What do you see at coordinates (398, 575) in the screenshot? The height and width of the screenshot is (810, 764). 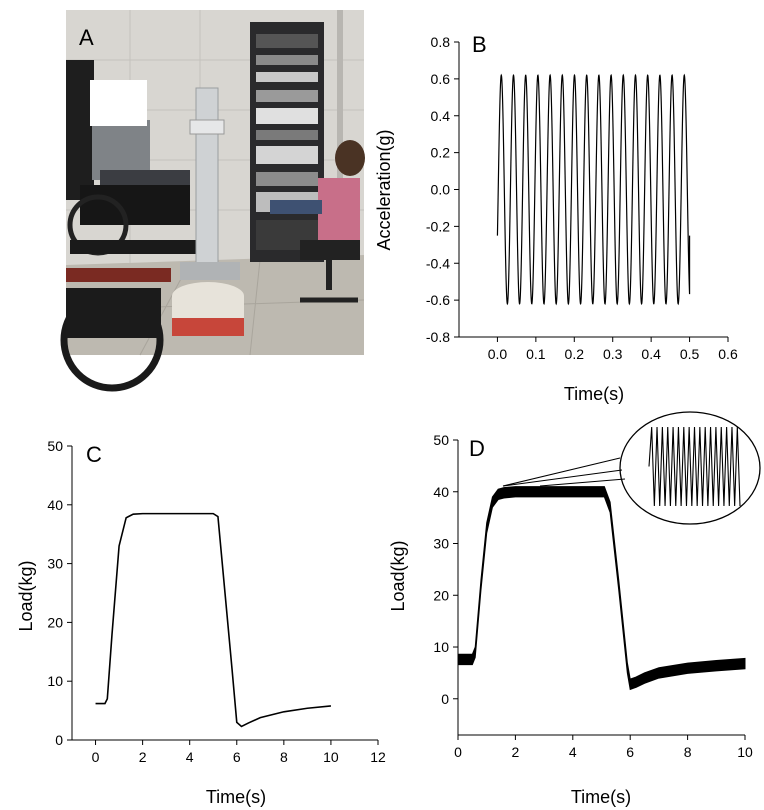 I see `panel-d-ylabel: Load(kg)` at bounding box center [398, 575].